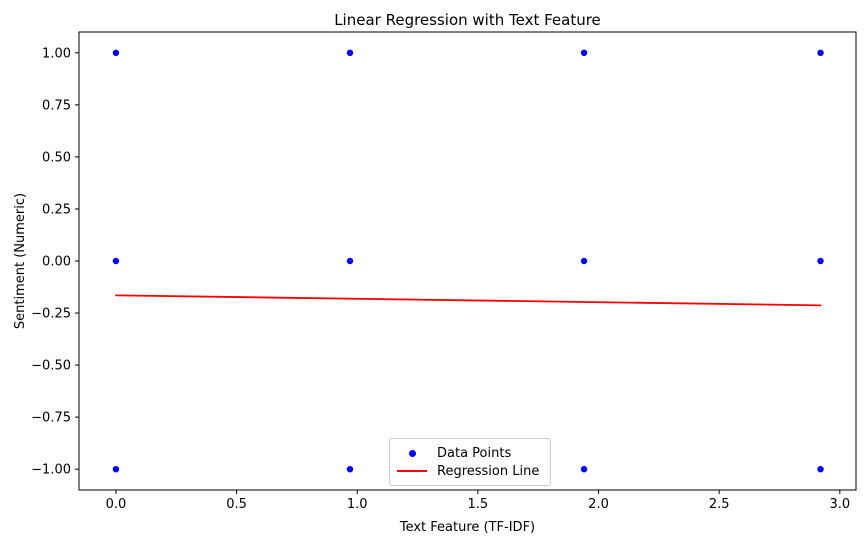  I want to click on y-axis-label: Sentiment (Numeric), so click(20, 261).